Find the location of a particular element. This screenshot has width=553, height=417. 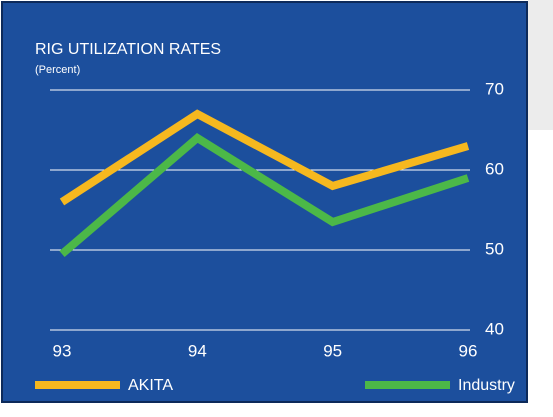

y-tick-label: 50 is located at coordinates (494, 248).